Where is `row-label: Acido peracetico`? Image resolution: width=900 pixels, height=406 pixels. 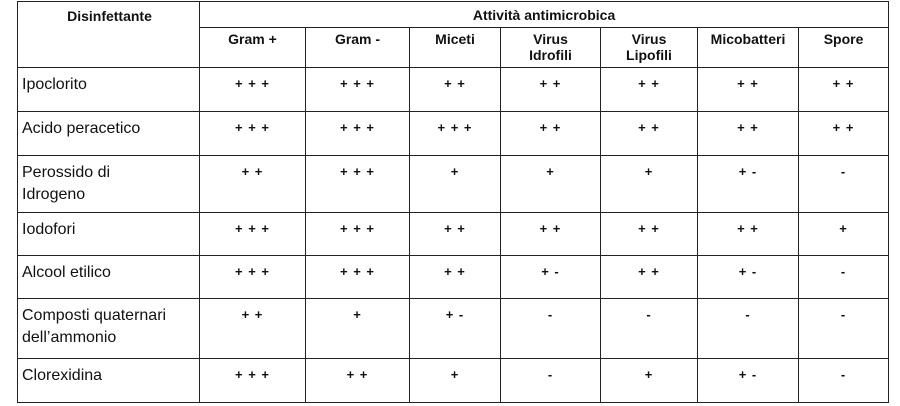
row-label: Acido peracetico is located at coordinates (108, 133).